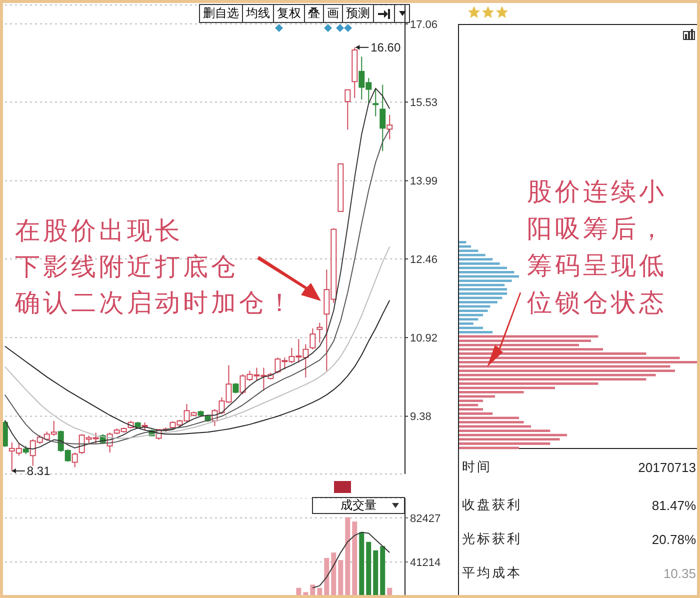  What do you see at coordinates (674, 539) in the screenshot?
I see `text: 20.78%` at bounding box center [674, 539].